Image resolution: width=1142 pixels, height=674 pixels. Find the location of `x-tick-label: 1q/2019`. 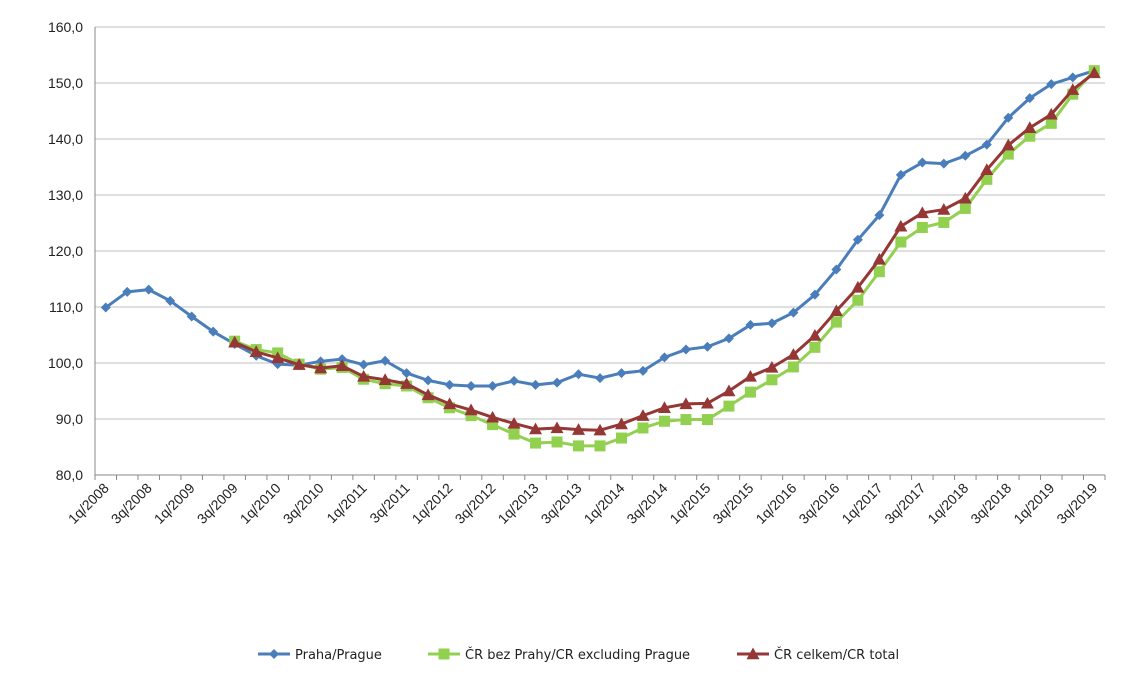

x-tick-label: 1q/2019 is located at coordinates (1033, 503).